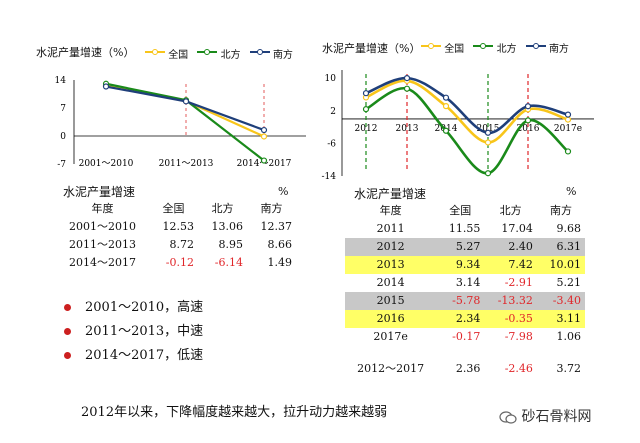 The height and width of the screenshot is (443, 640). I want to click on left-table-title: 水泥产量增速, so click(99, 192).